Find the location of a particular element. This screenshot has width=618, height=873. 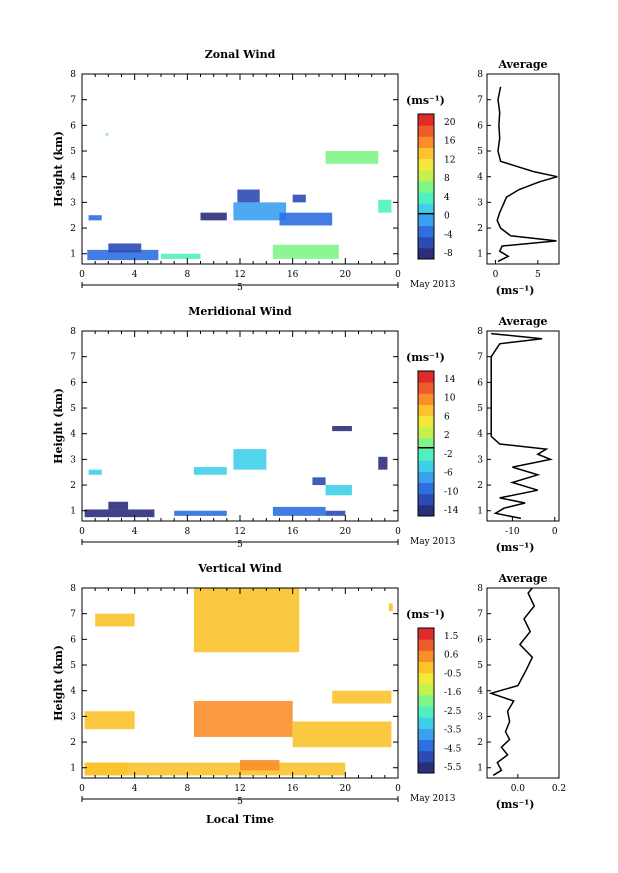

chart-title: Zonal Wind is located at coordinates (240, 54).